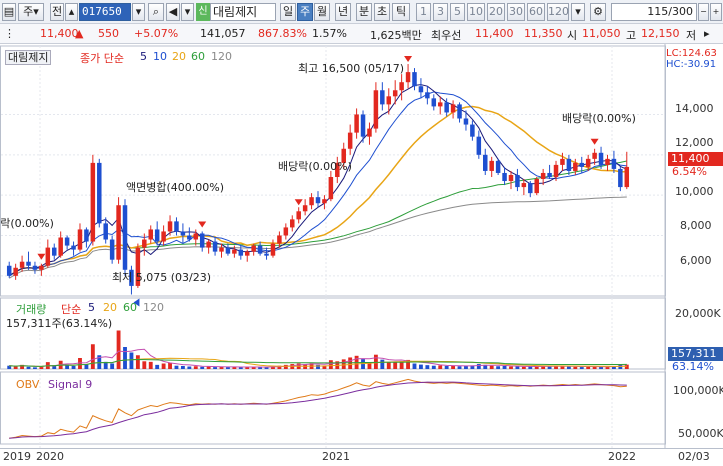 This screenshot has width=723, height=466. I want to click on zoom-in-icon: +, so click(716, 12).